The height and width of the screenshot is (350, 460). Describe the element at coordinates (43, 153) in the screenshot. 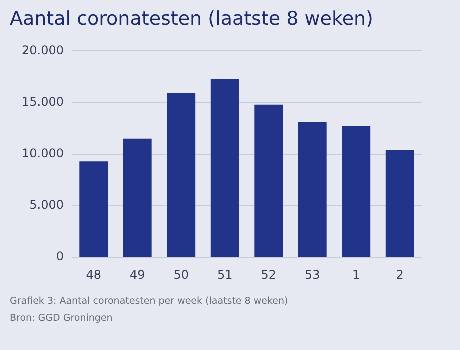

I see `y-tick-label: 10.000` at that location.